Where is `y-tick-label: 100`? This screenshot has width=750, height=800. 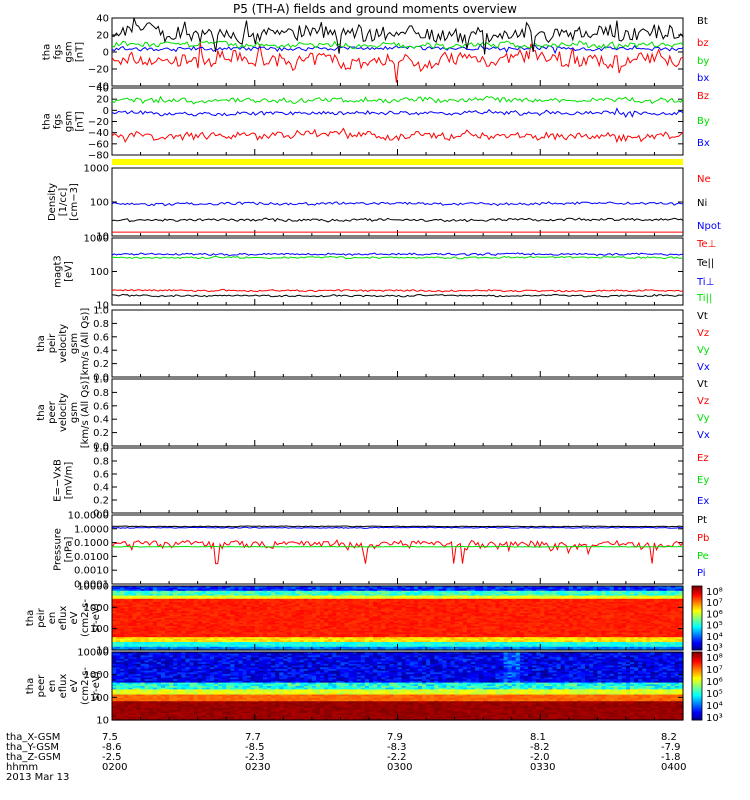
y-tick-label: 100 is located at coordinates (99, 272).